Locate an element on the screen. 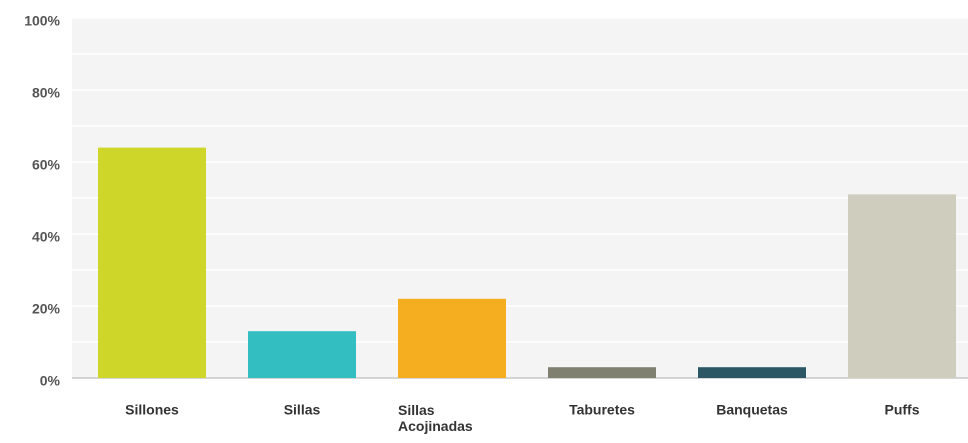 This screenshot has width=968, height=443. y-tick-label: 100% is located at coordinates (42, 21).